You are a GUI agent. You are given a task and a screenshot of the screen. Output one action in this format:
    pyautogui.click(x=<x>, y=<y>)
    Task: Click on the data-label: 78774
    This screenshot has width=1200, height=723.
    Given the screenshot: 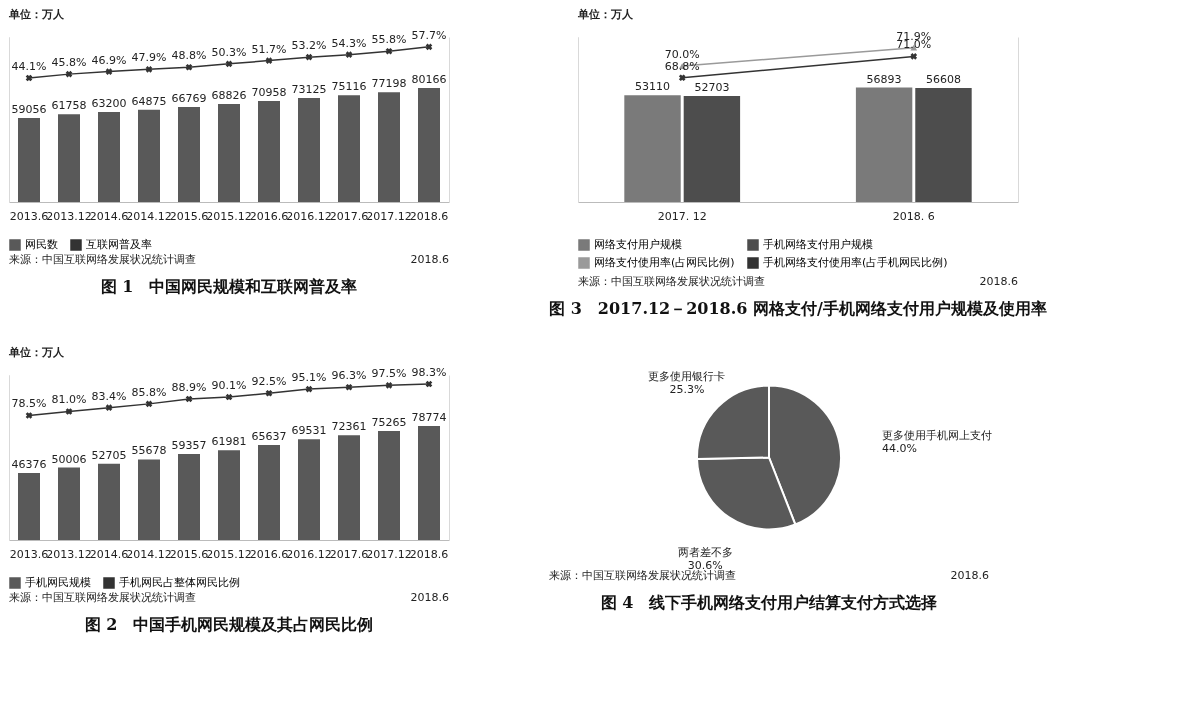 What is the action you would take?
    pyautogui.click(x=429, y=417)
    